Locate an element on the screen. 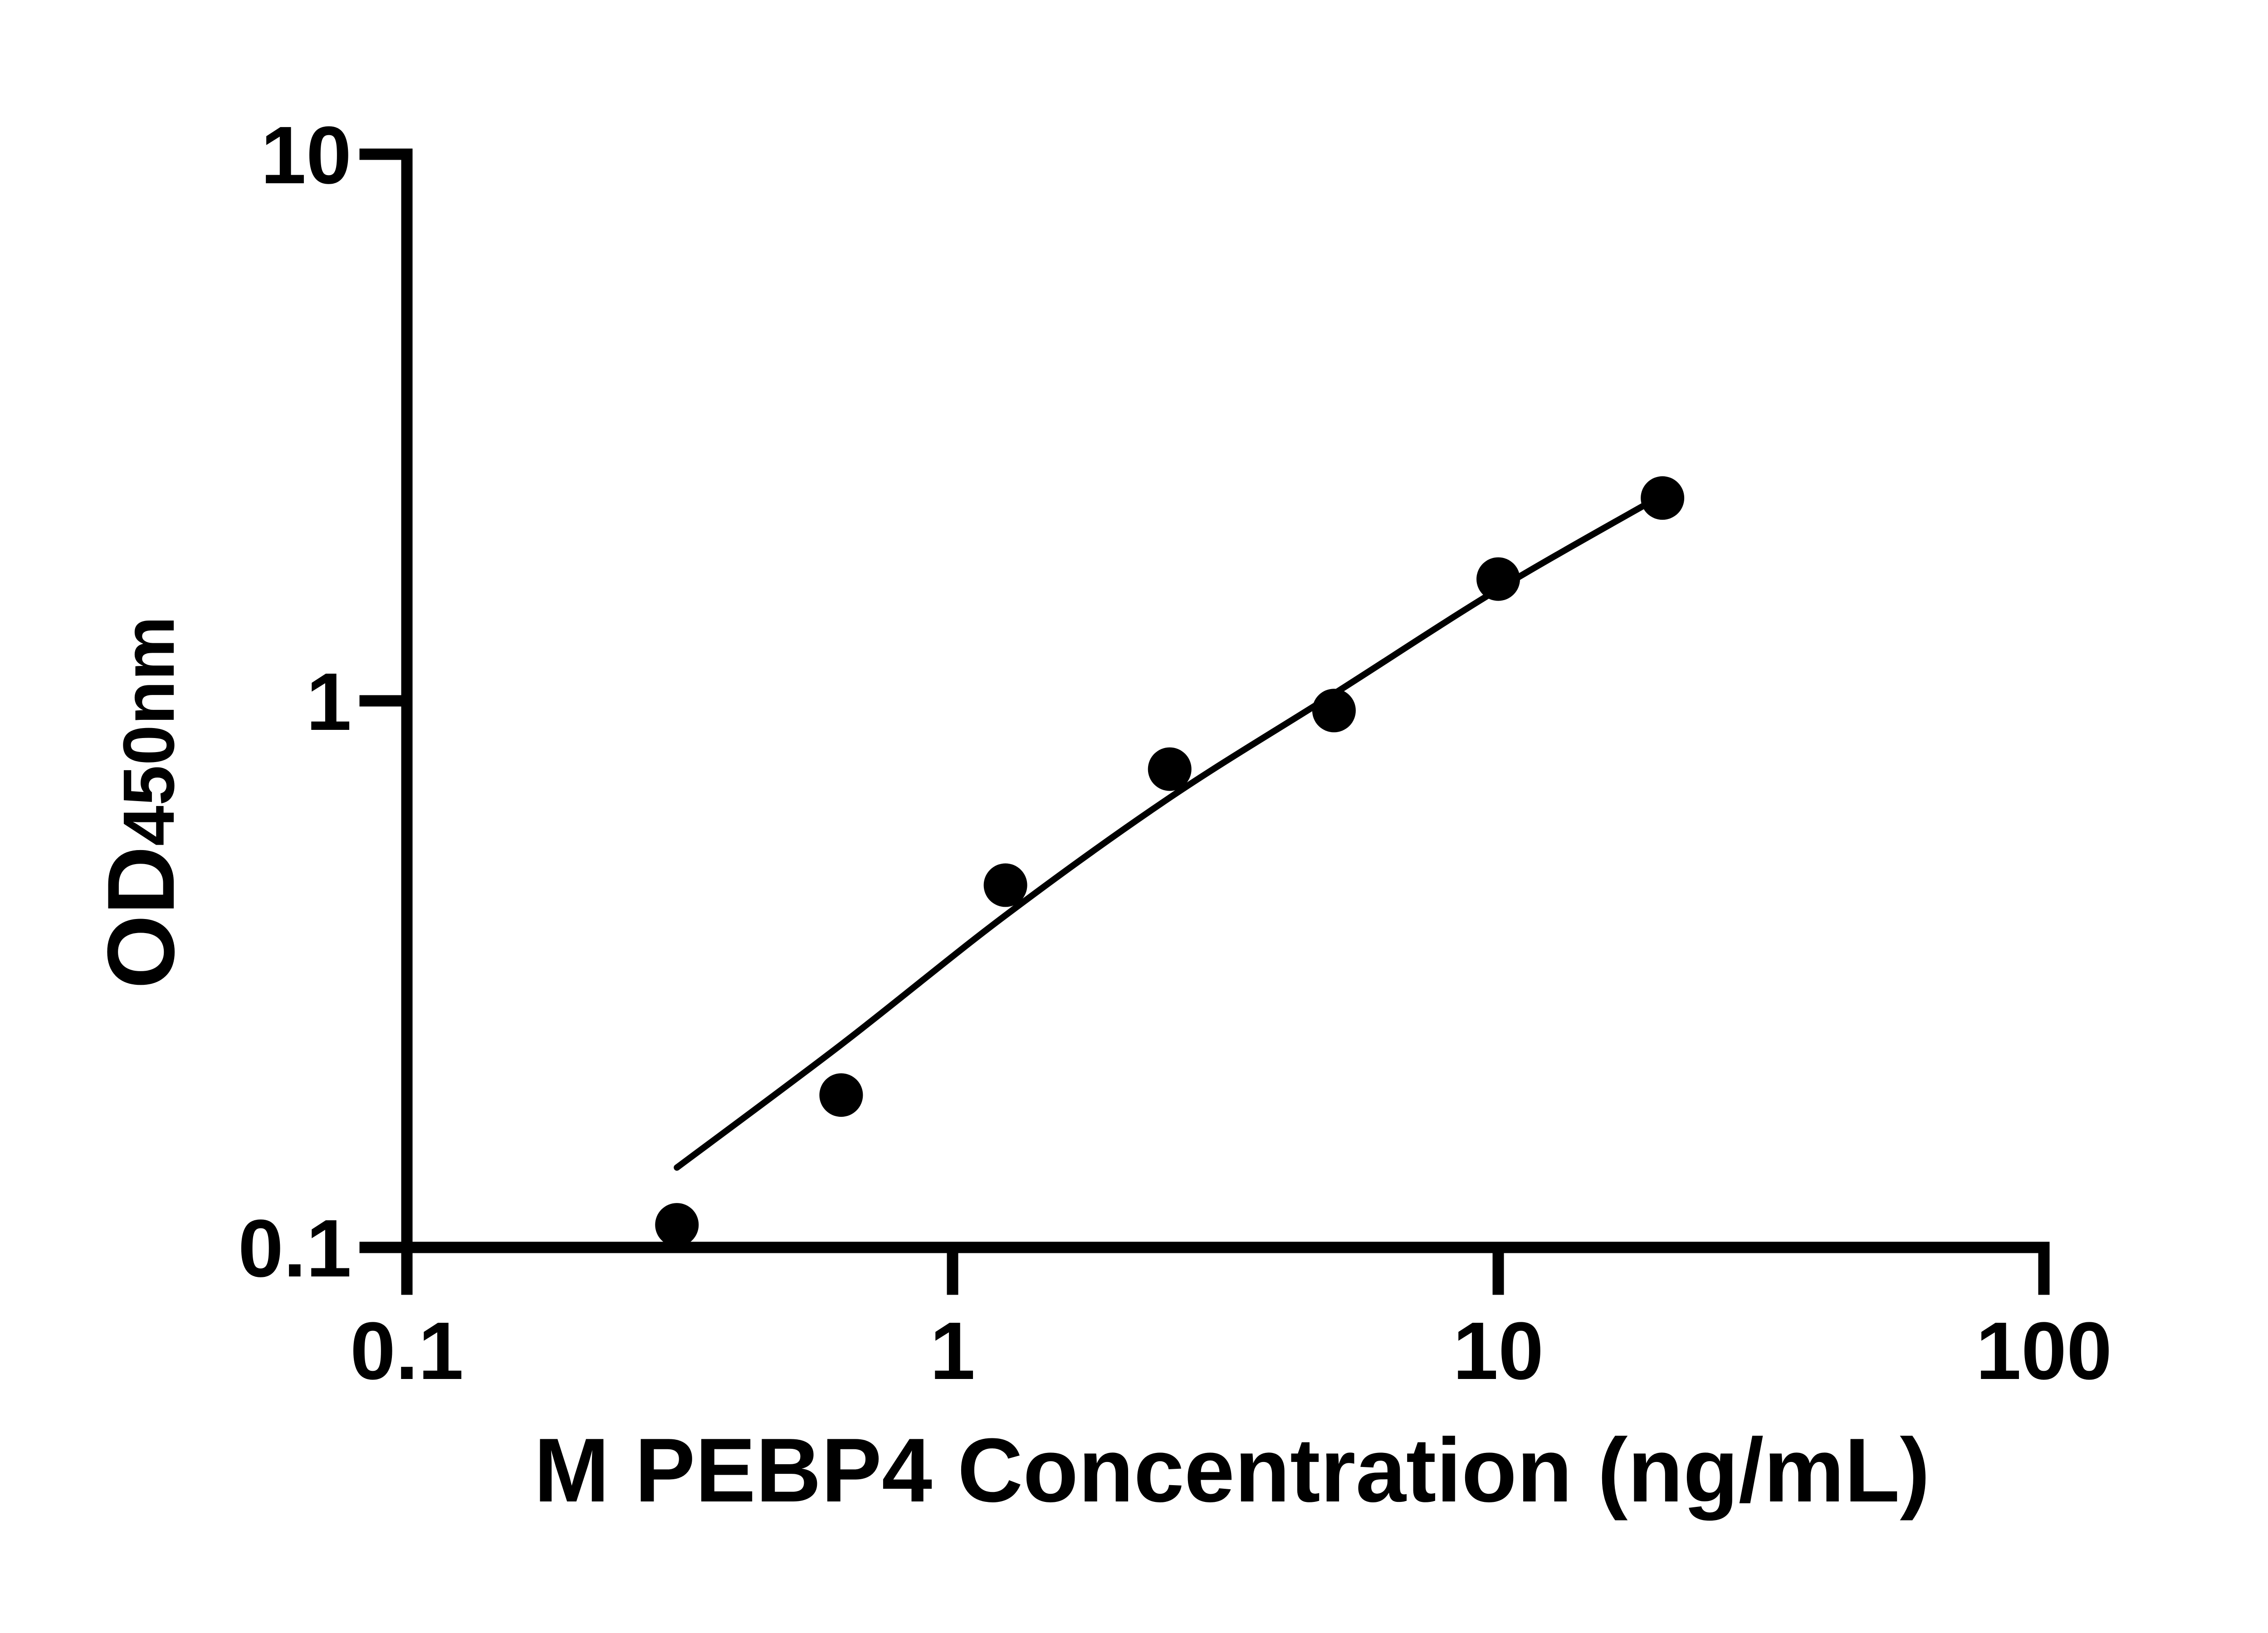 The width and height of the screenshot is (2268, 1633). y-axis-title: OD450nm is located at coordinates (141, 802).